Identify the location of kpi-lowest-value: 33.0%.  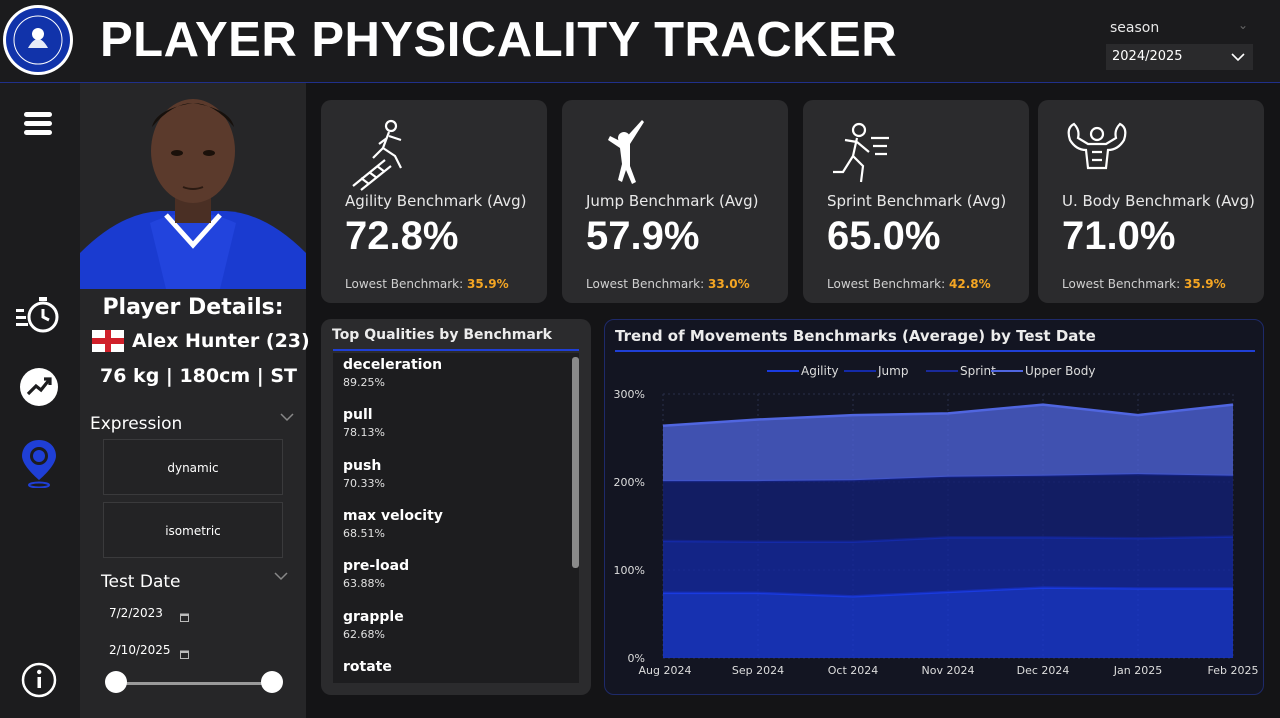
(729, 284).